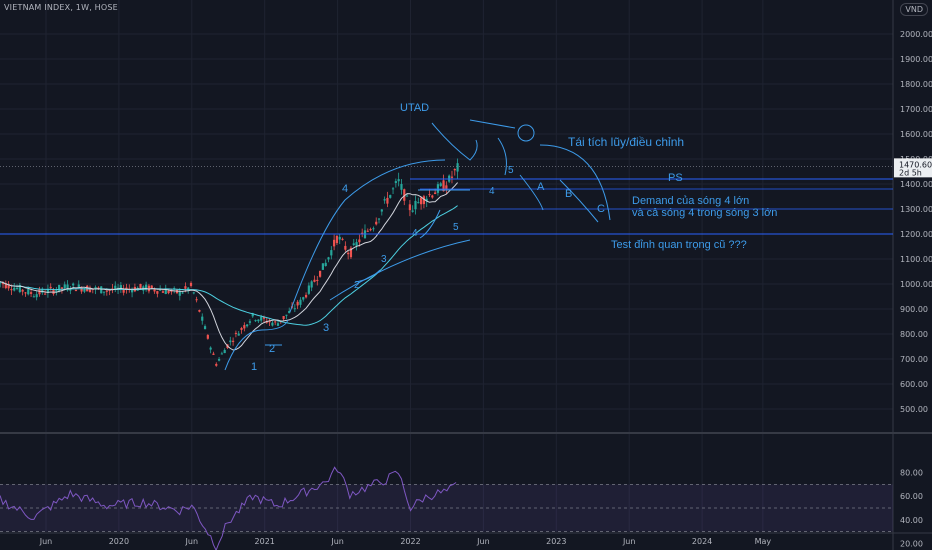 The width and height of the screenshot is (932, 550). I want to click on utad-arrow, so click(454, 141).